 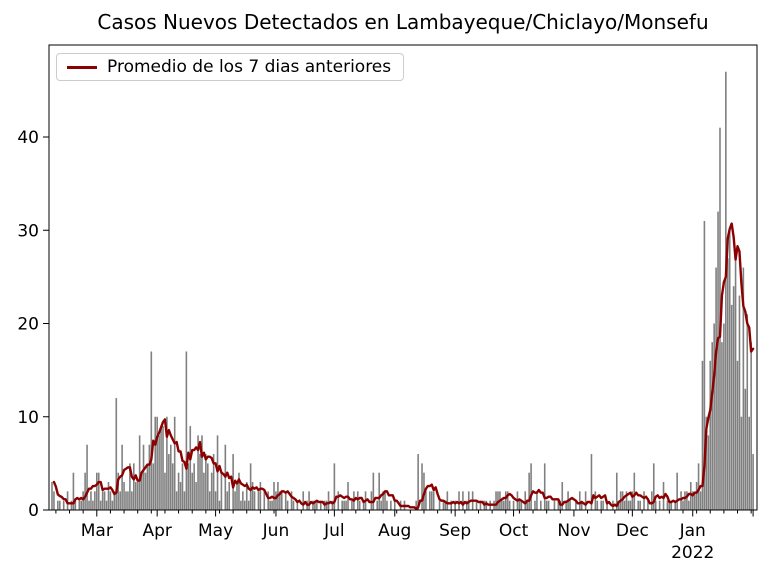 What do you see at coordinates (28, 325) in the screenshot?
I see `y-tick-label: 20` at bounding box center [28, 325].